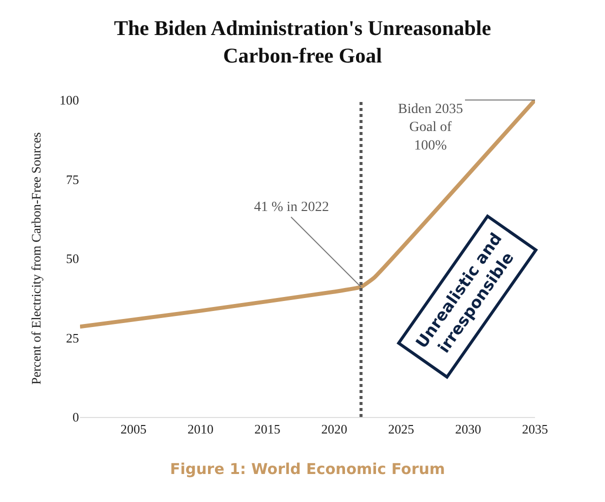 The height and width of the screenshot is (502, 605). Describe the element at coordinates (267, 429) in the screenshot. I see `x-tick-label: 2015` at that location.